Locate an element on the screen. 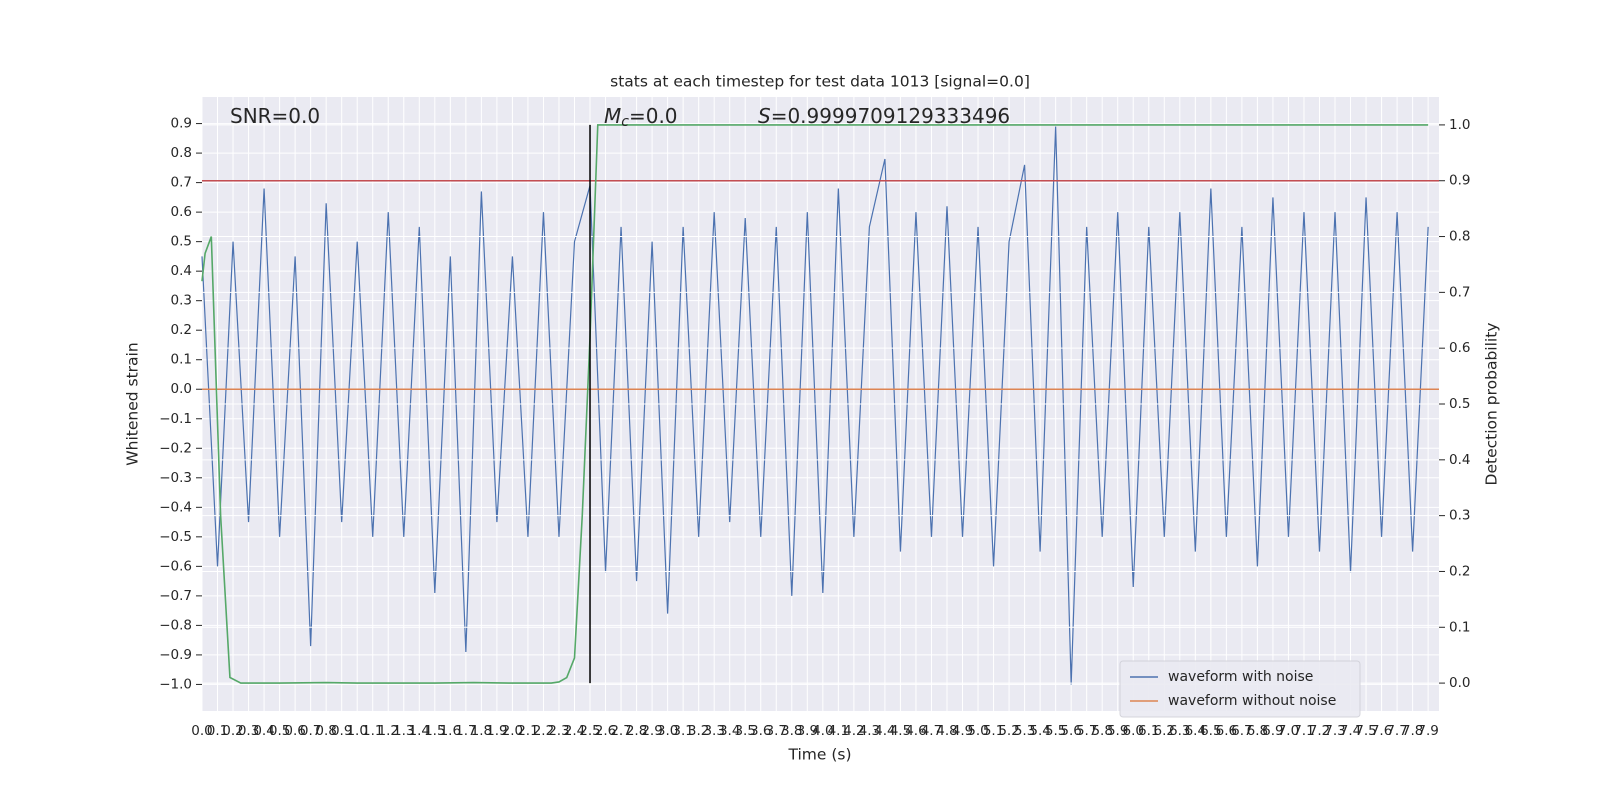 Image resolution: width=1600 pixels, height=800 pixels. x-tick-label: 2.2 is located at coordinates (543, 731).